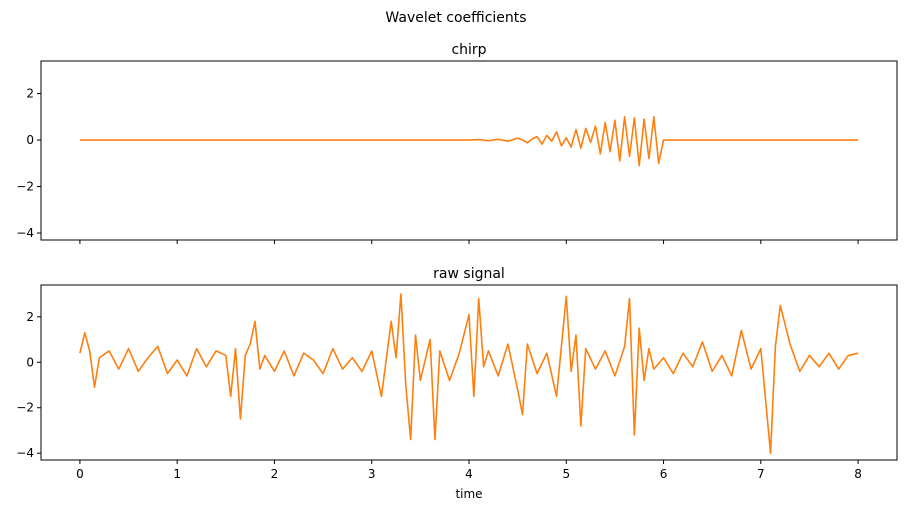  What do you see at coordinates (275, 474) in the screenshot?
I see `raw-signal-x-tick-label: 2` at bounding box center [275, 474].